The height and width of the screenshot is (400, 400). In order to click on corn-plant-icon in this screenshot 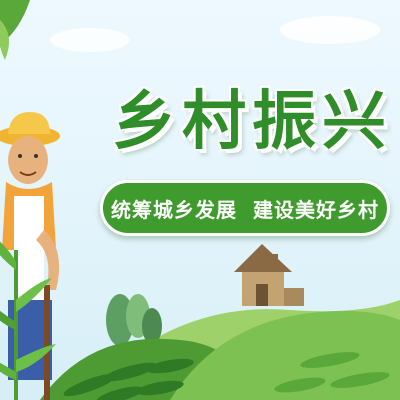, I will do `click(28, 320)`.